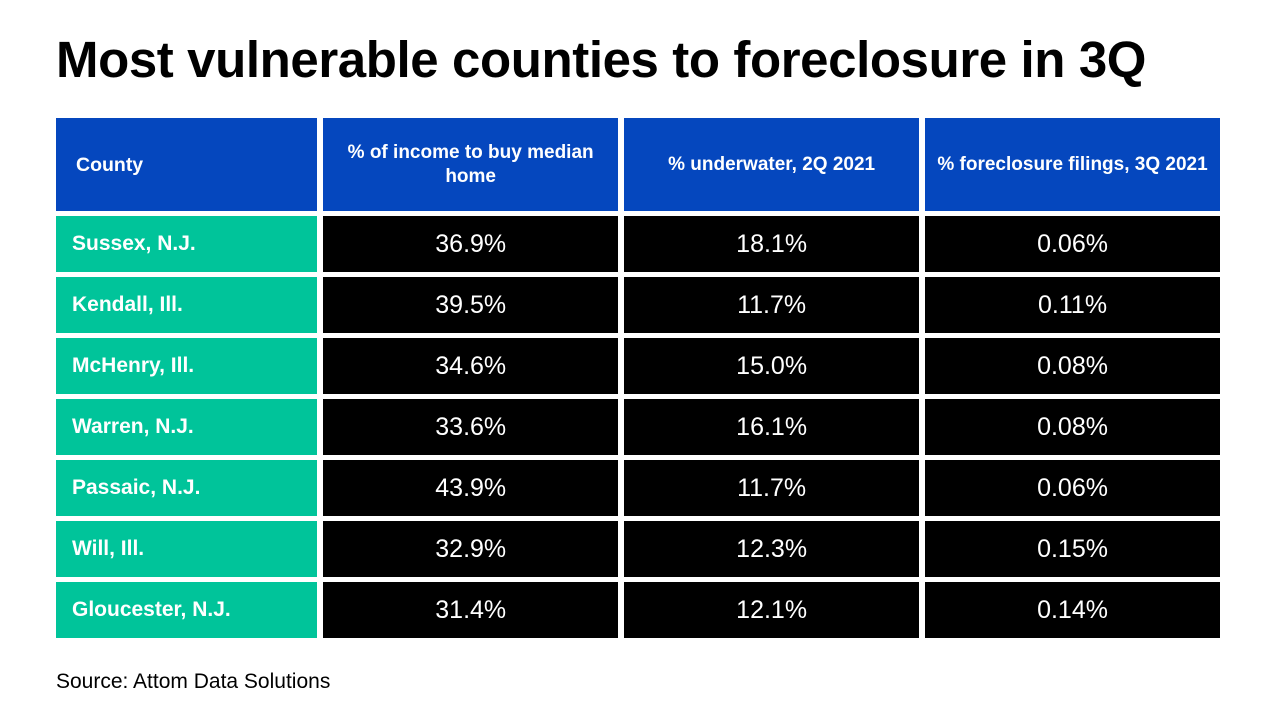  I want to click on cell-underwater-pct: 16.1%, so click(772, 427).